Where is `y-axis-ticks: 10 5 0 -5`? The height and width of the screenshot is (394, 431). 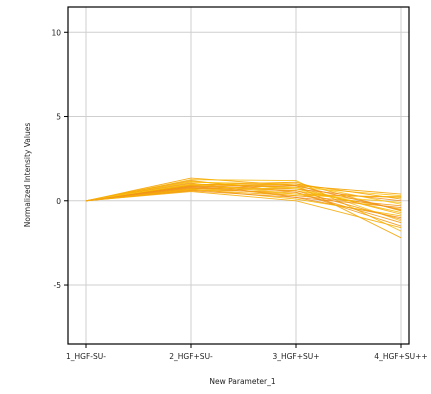 y-axis-ticks: 10 5 0 -5 is located at coordinates (59, 159).